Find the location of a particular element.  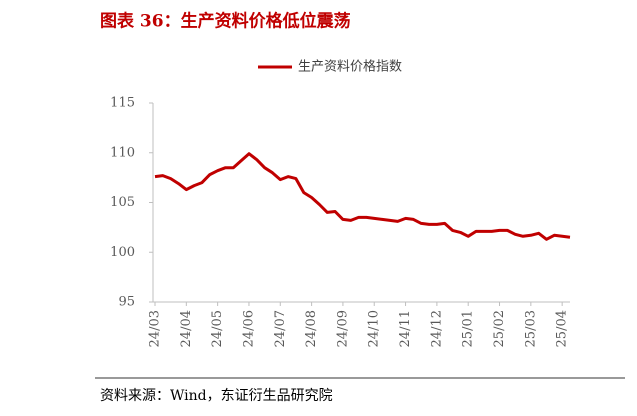

chart-title: 图表 36：生产资料价格低位震荡 is located at coordinates (225, 21).